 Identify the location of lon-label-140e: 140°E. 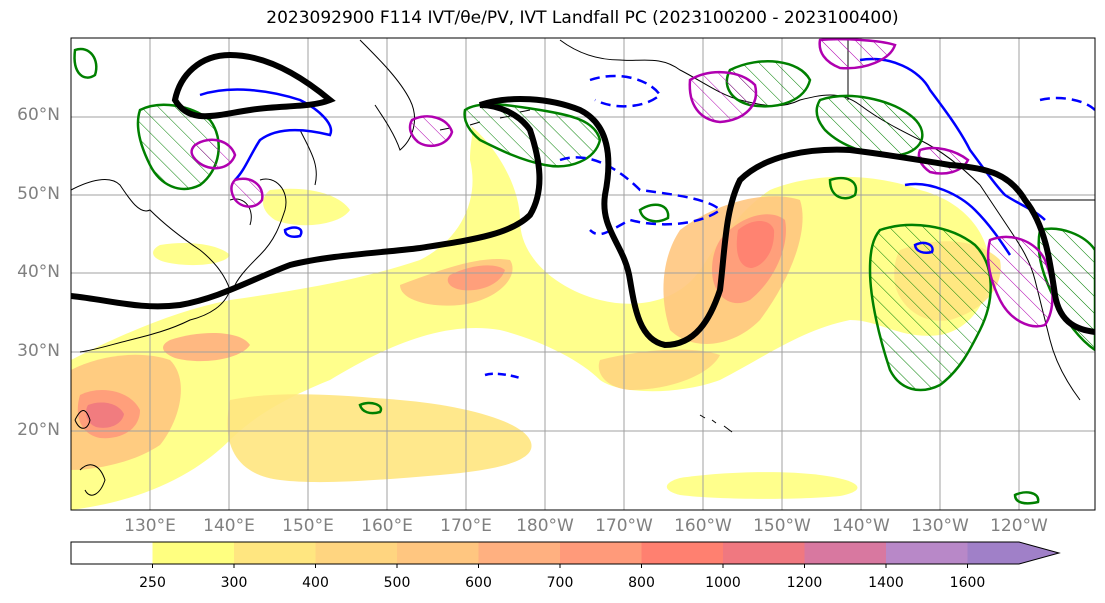
(229, 526).